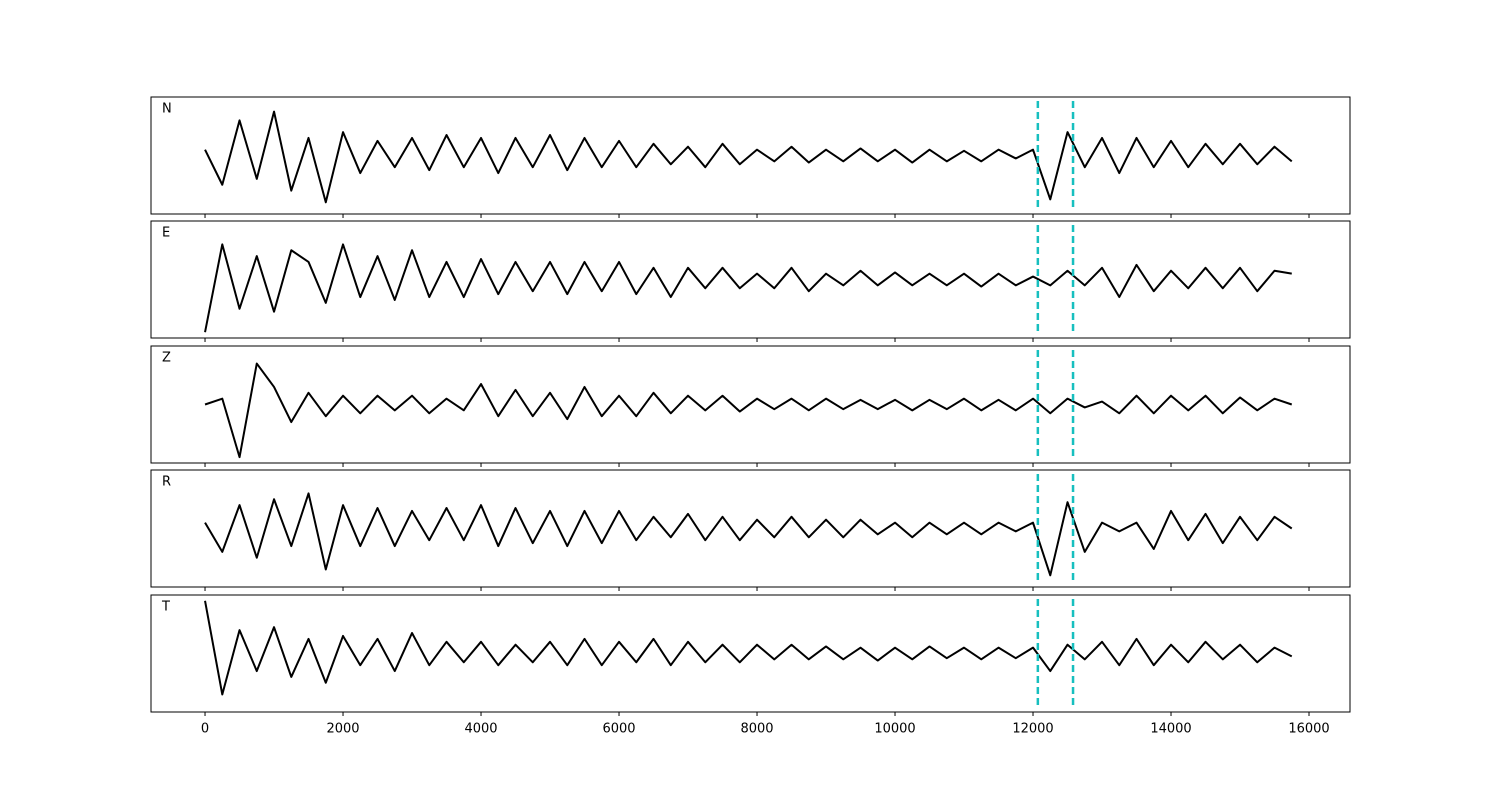 The image size is (1500, 800). What do you see at coordinates (618, 729) in the screenshot?
I see `x-tick-label: 6000` at bounding box center [618, 729].